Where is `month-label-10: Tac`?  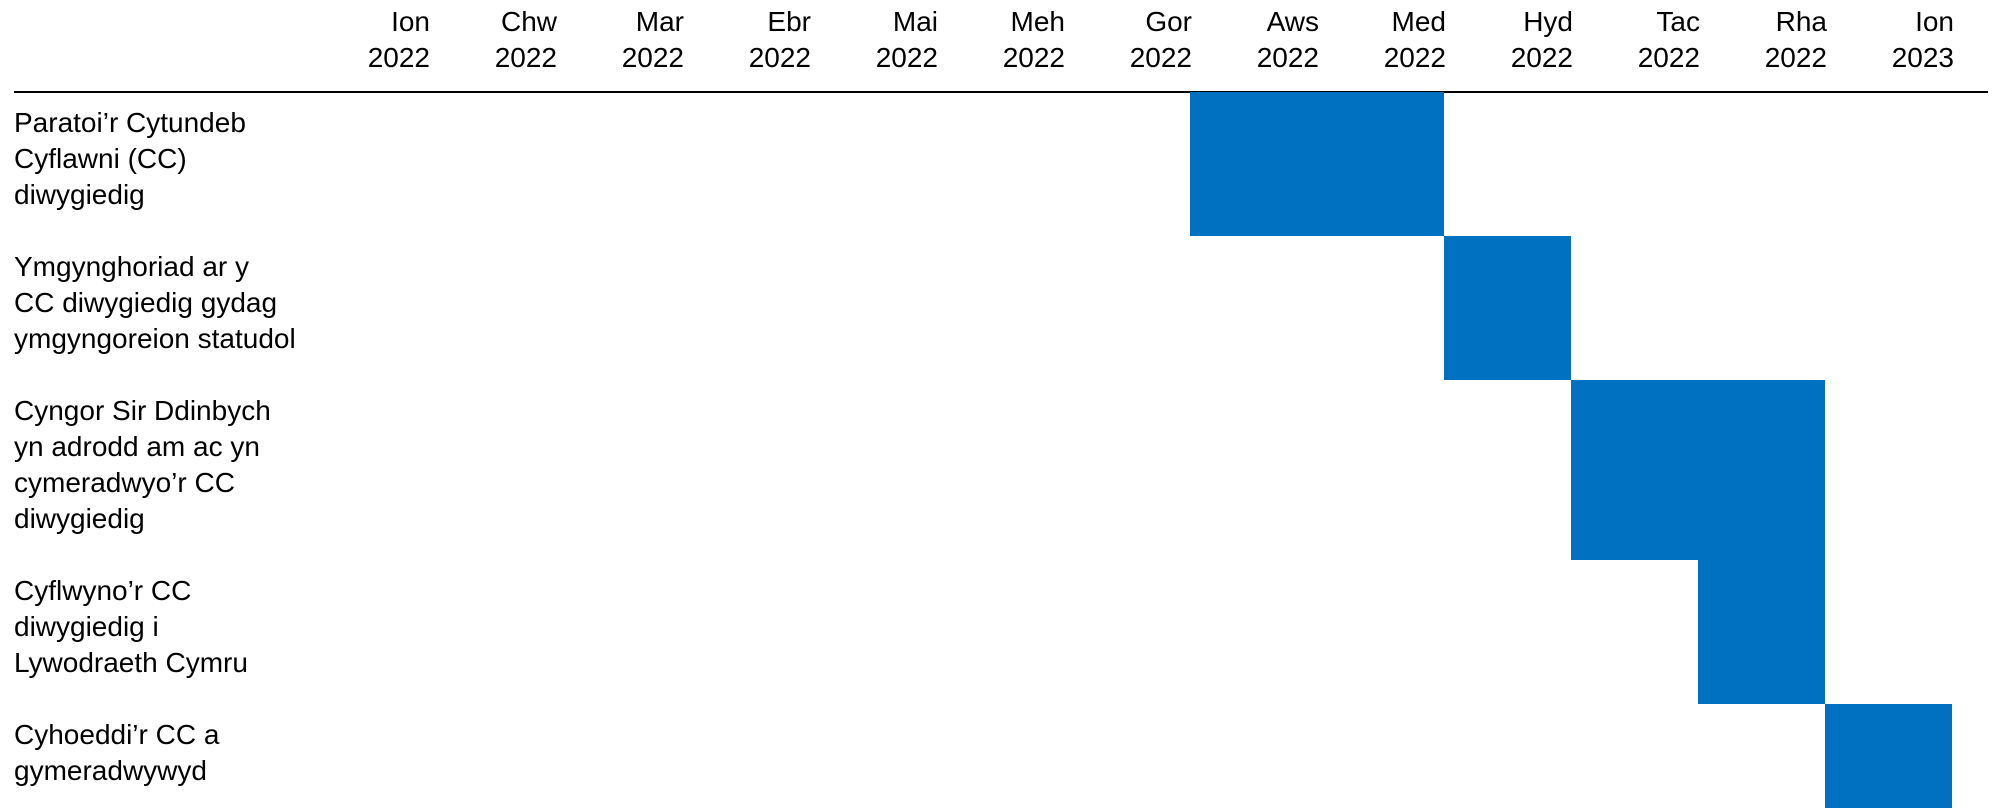
month-label-10: Tac is located at coordinates (1678, 21).